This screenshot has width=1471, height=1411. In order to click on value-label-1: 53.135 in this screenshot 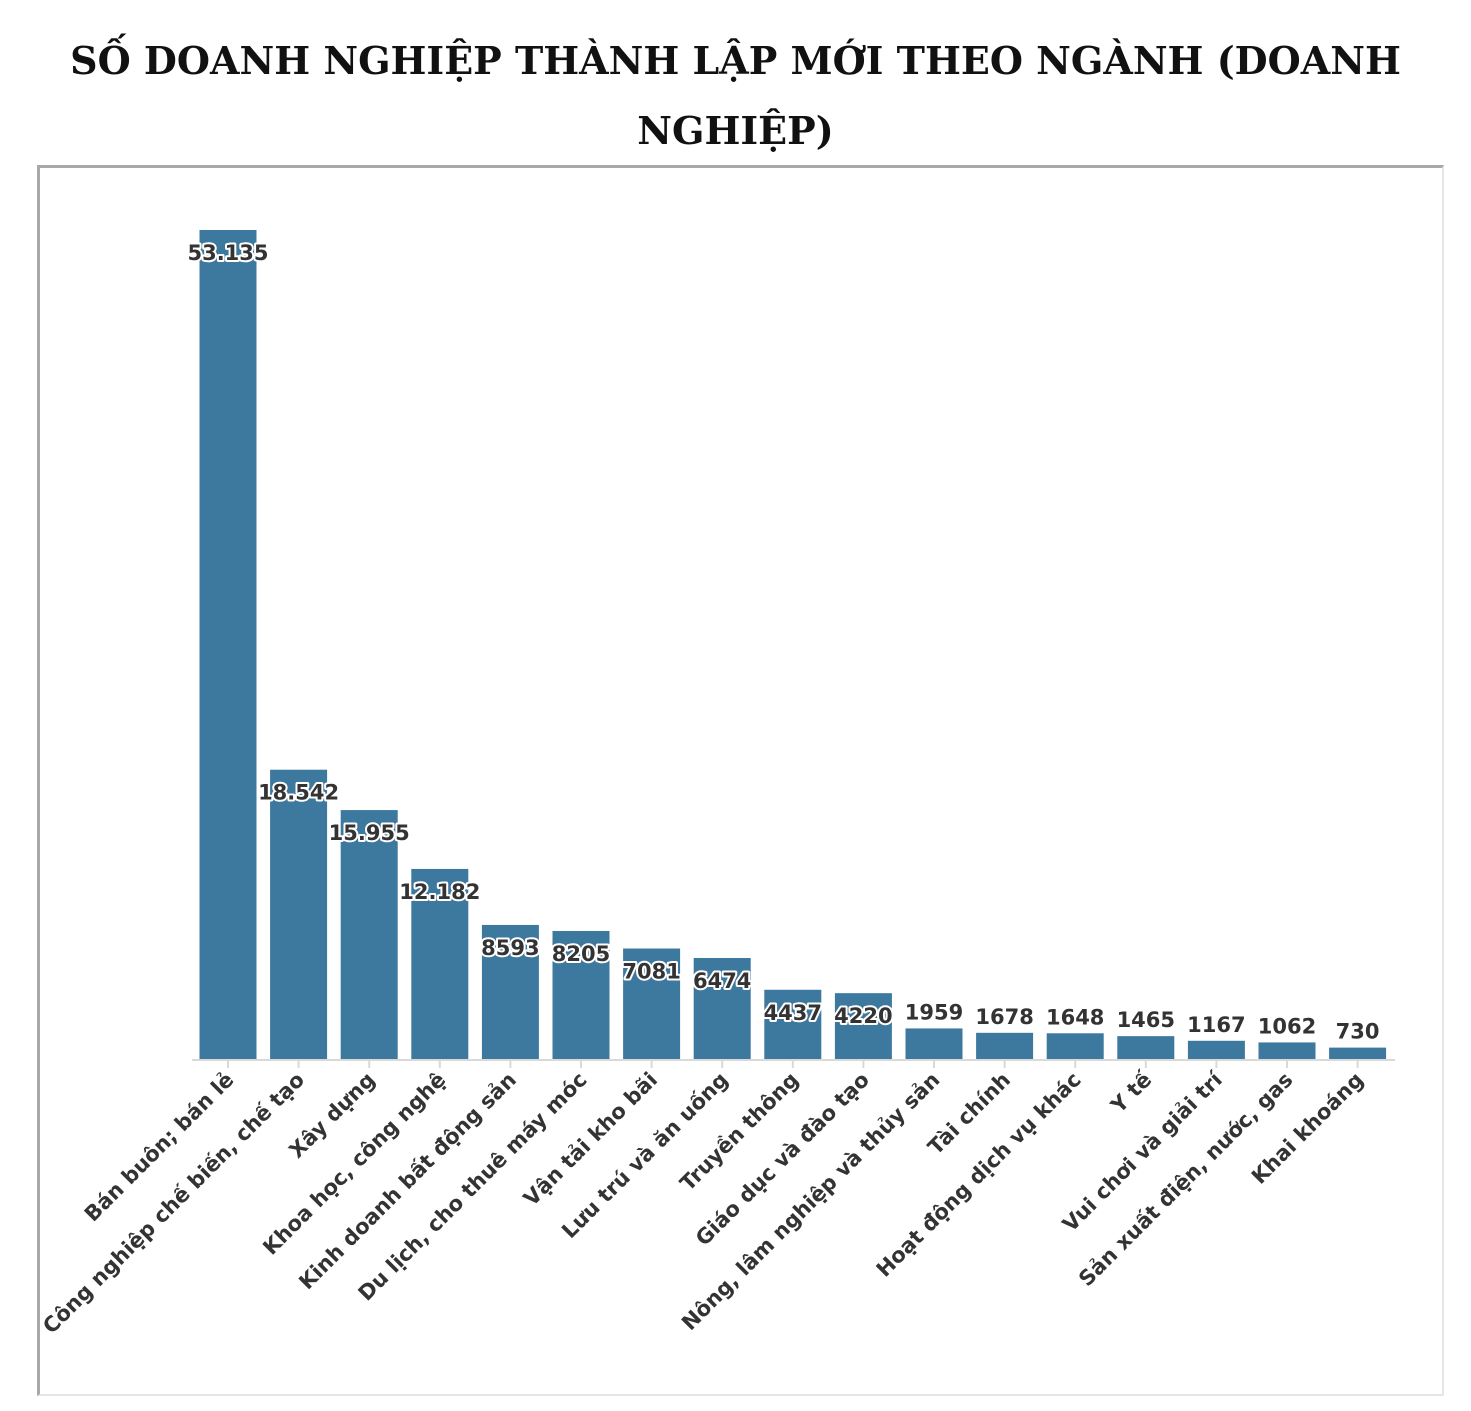, I will do `click(227, 253)`.